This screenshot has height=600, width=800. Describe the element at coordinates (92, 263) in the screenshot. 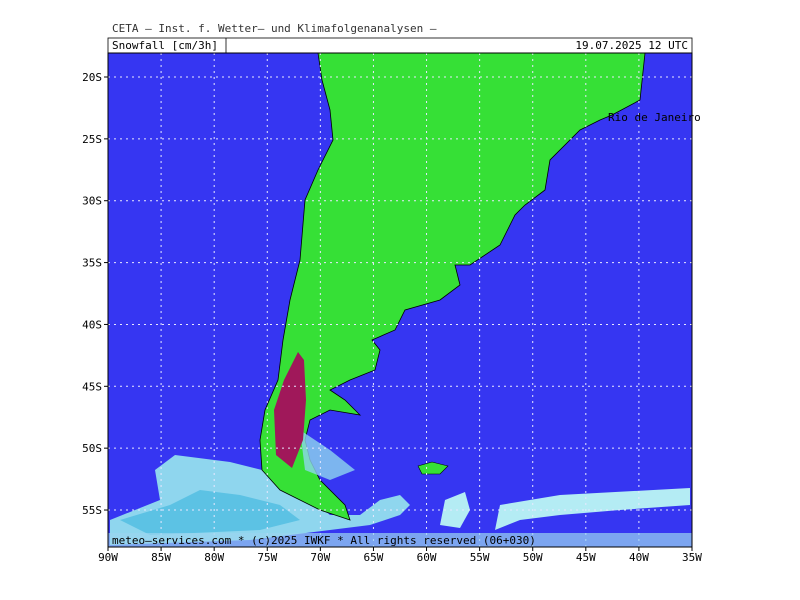

I see `lat-label: 35S` at that location.